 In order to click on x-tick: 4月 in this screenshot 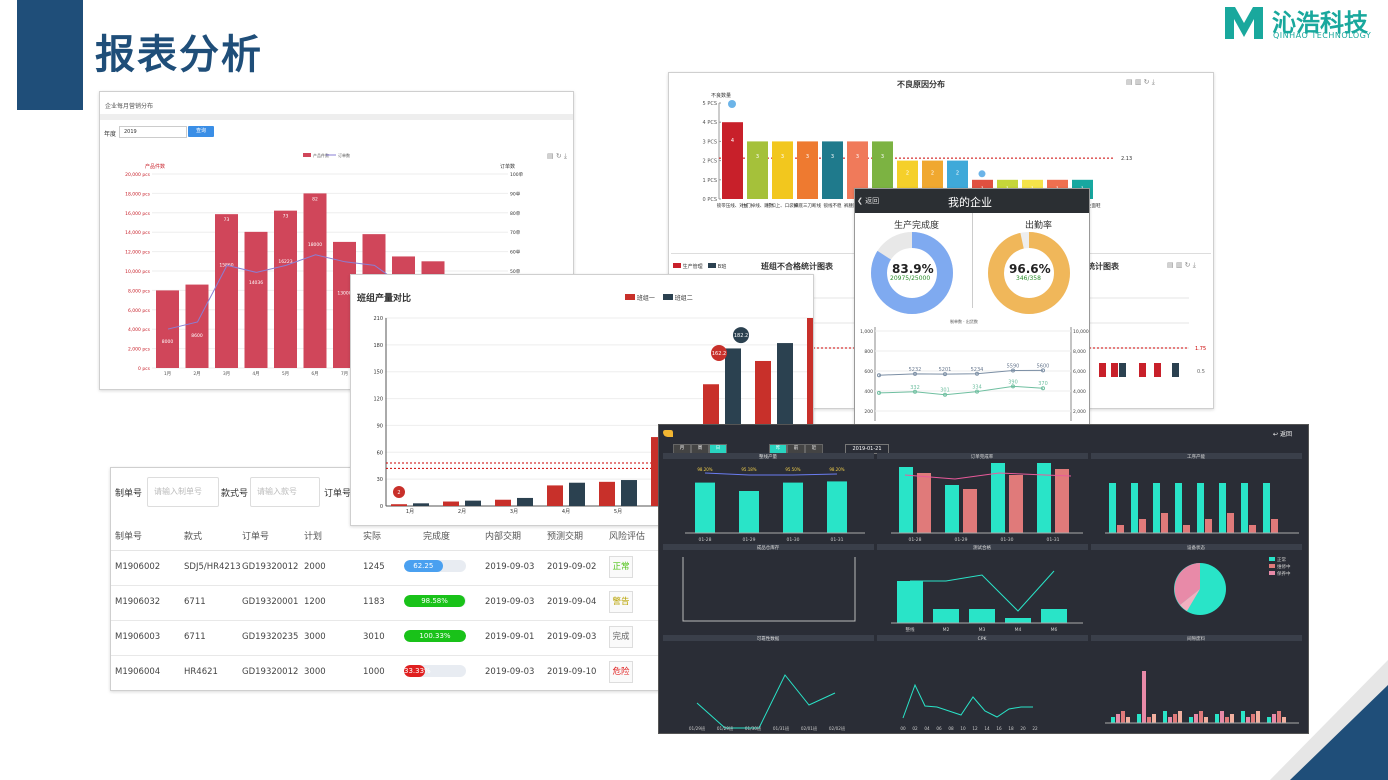, I will do `click(566, 512)`.